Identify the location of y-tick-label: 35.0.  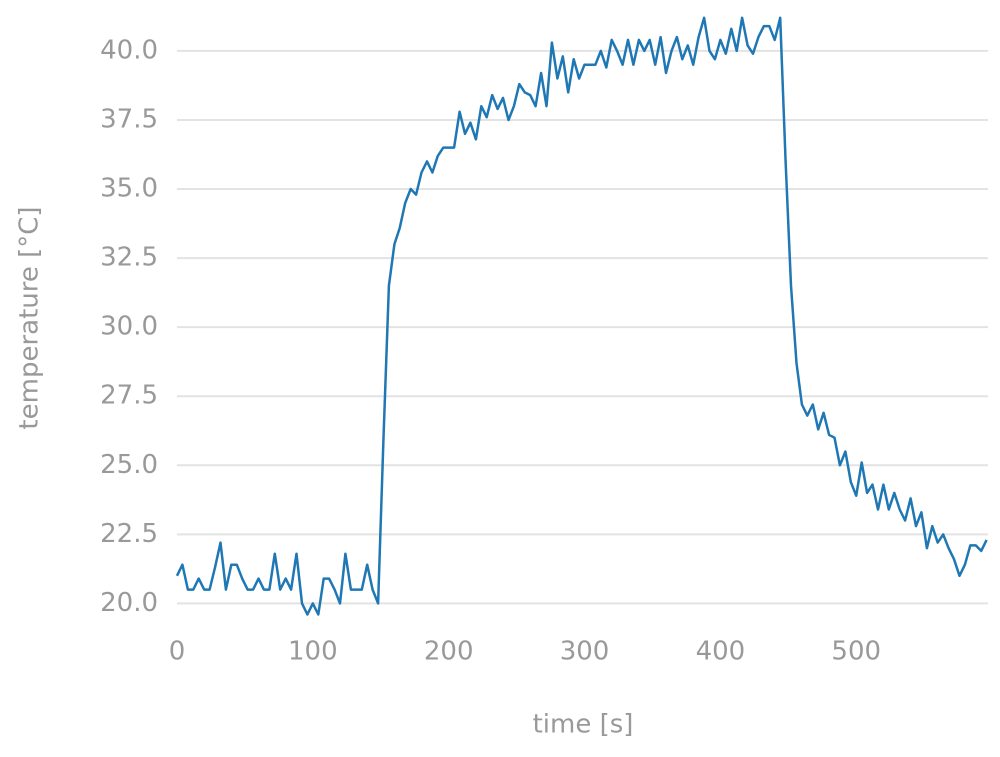
(129, 189).